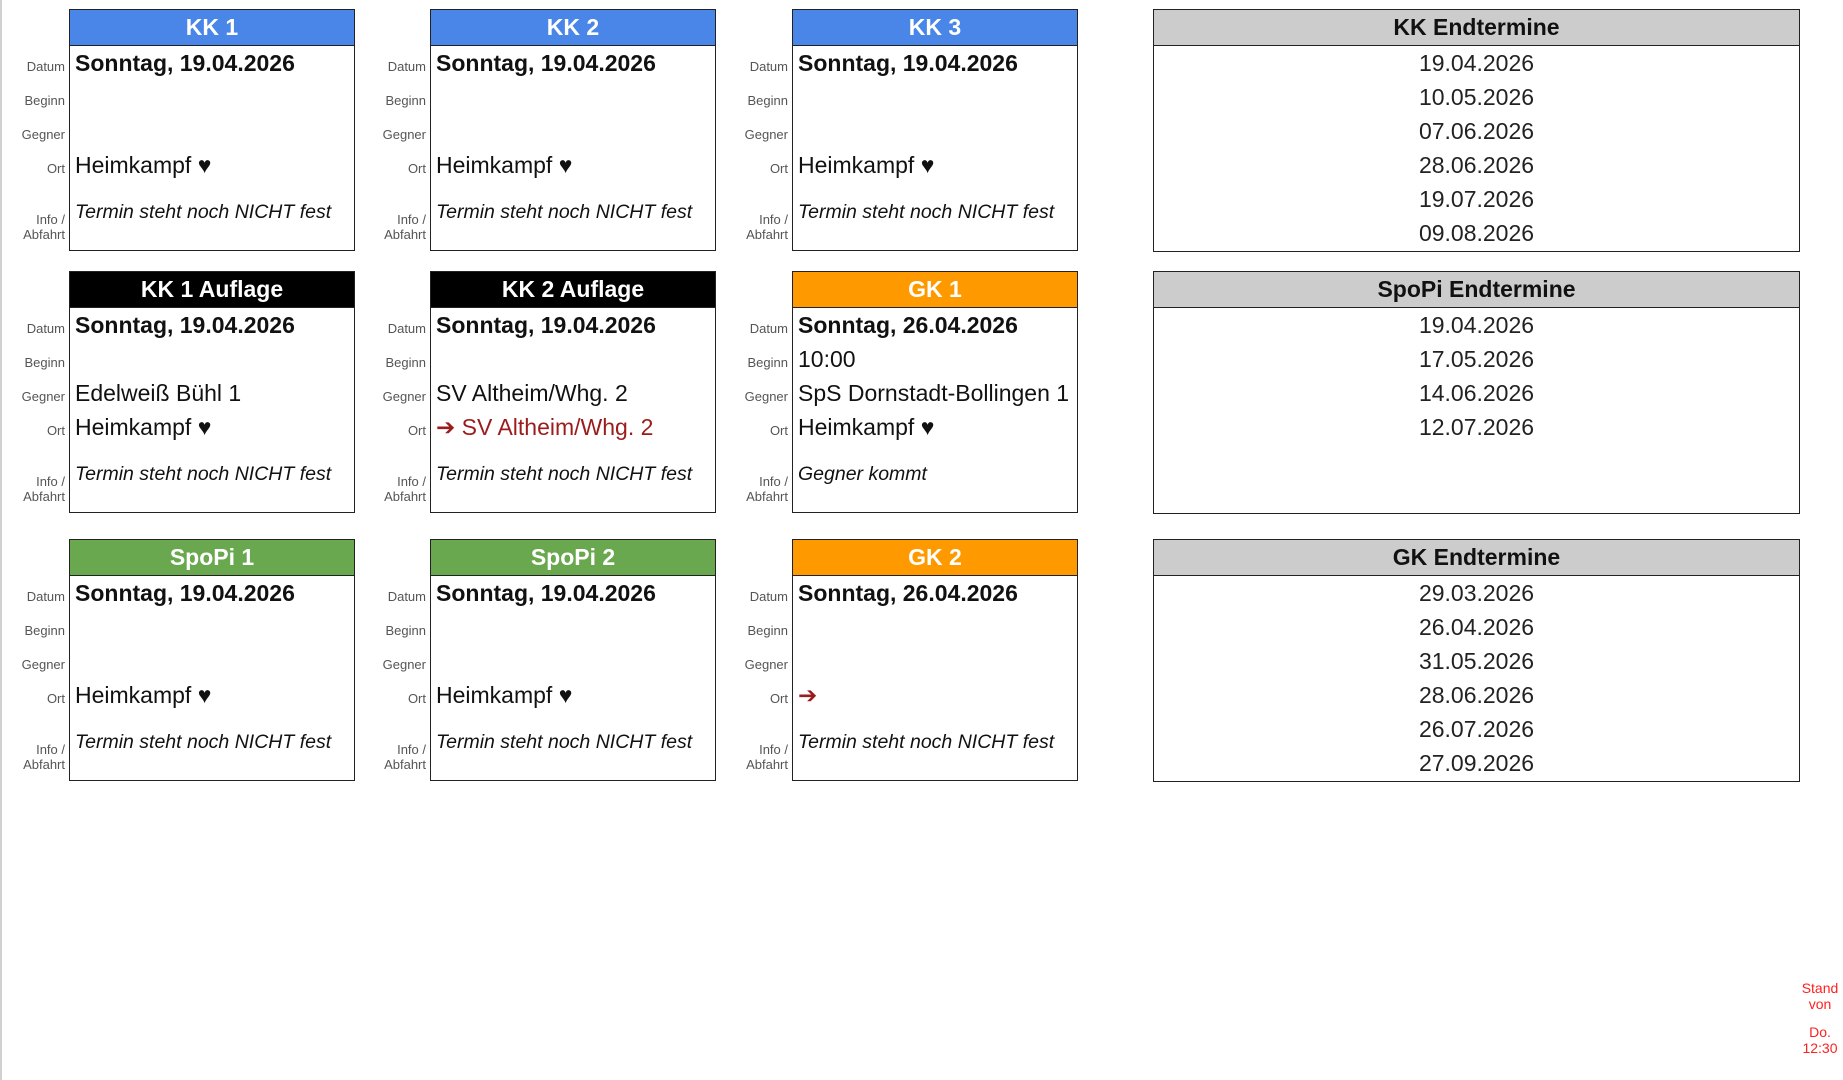 The width and height of the screenshot is (1843, 1080). Describe the element at coordinates (1476, 97) in the screenshot. I see `endtermin-date: 10.05.2026` at that location.